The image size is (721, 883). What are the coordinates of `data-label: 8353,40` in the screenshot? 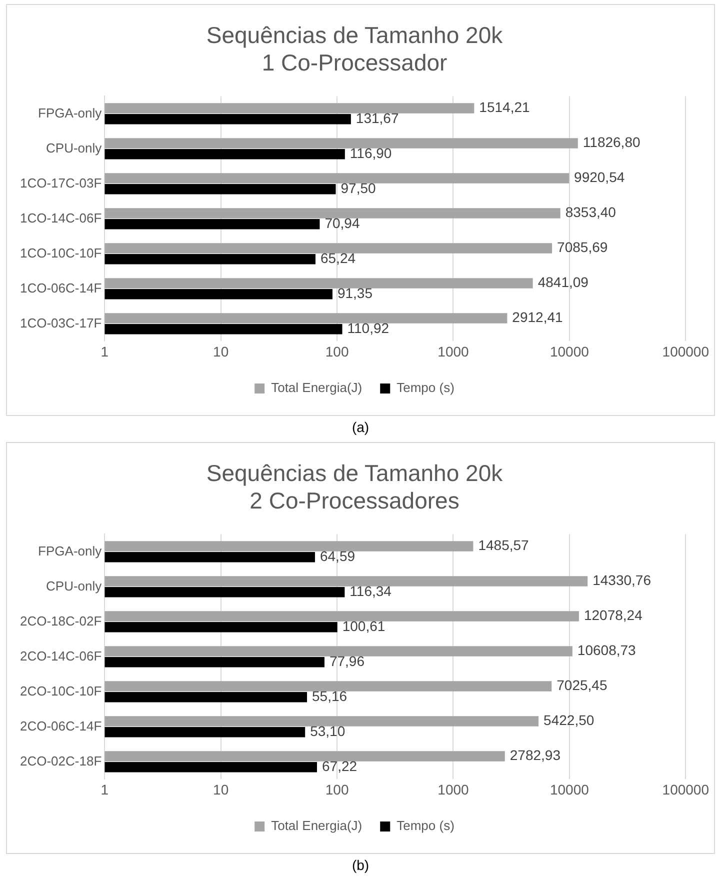 It's located at (590, 212).